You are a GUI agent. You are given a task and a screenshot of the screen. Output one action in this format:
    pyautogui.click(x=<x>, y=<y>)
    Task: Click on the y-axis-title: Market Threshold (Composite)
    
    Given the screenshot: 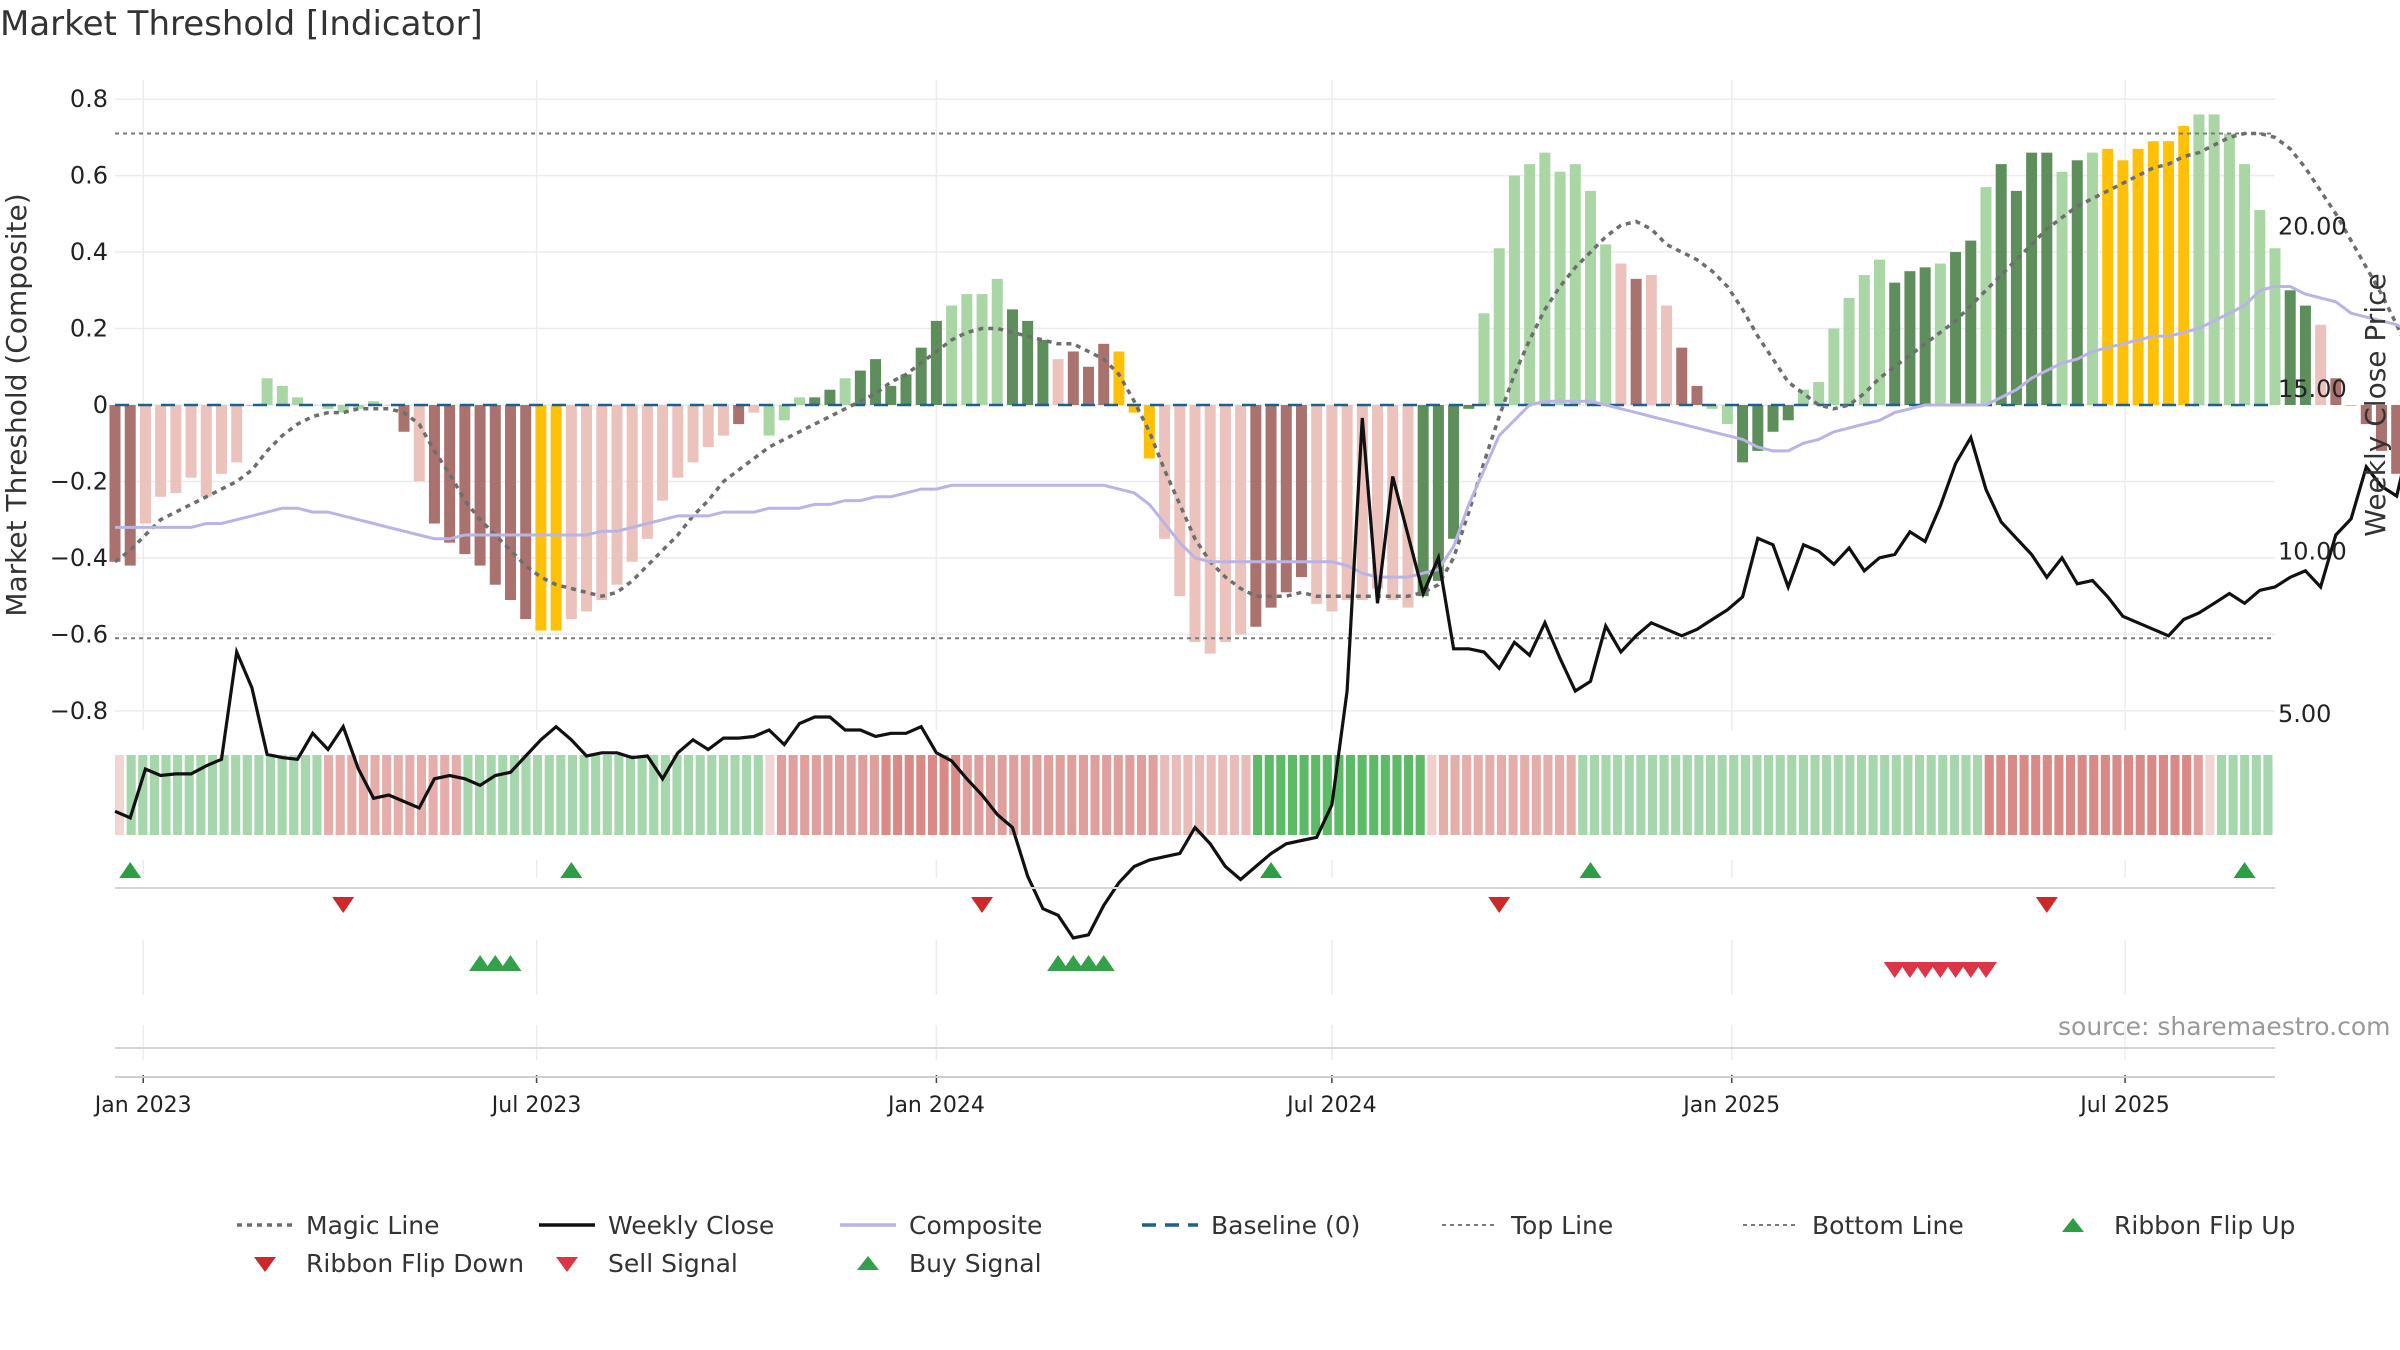 What is the action you would take?
    pyautogui.click(x=16, y=404)
    